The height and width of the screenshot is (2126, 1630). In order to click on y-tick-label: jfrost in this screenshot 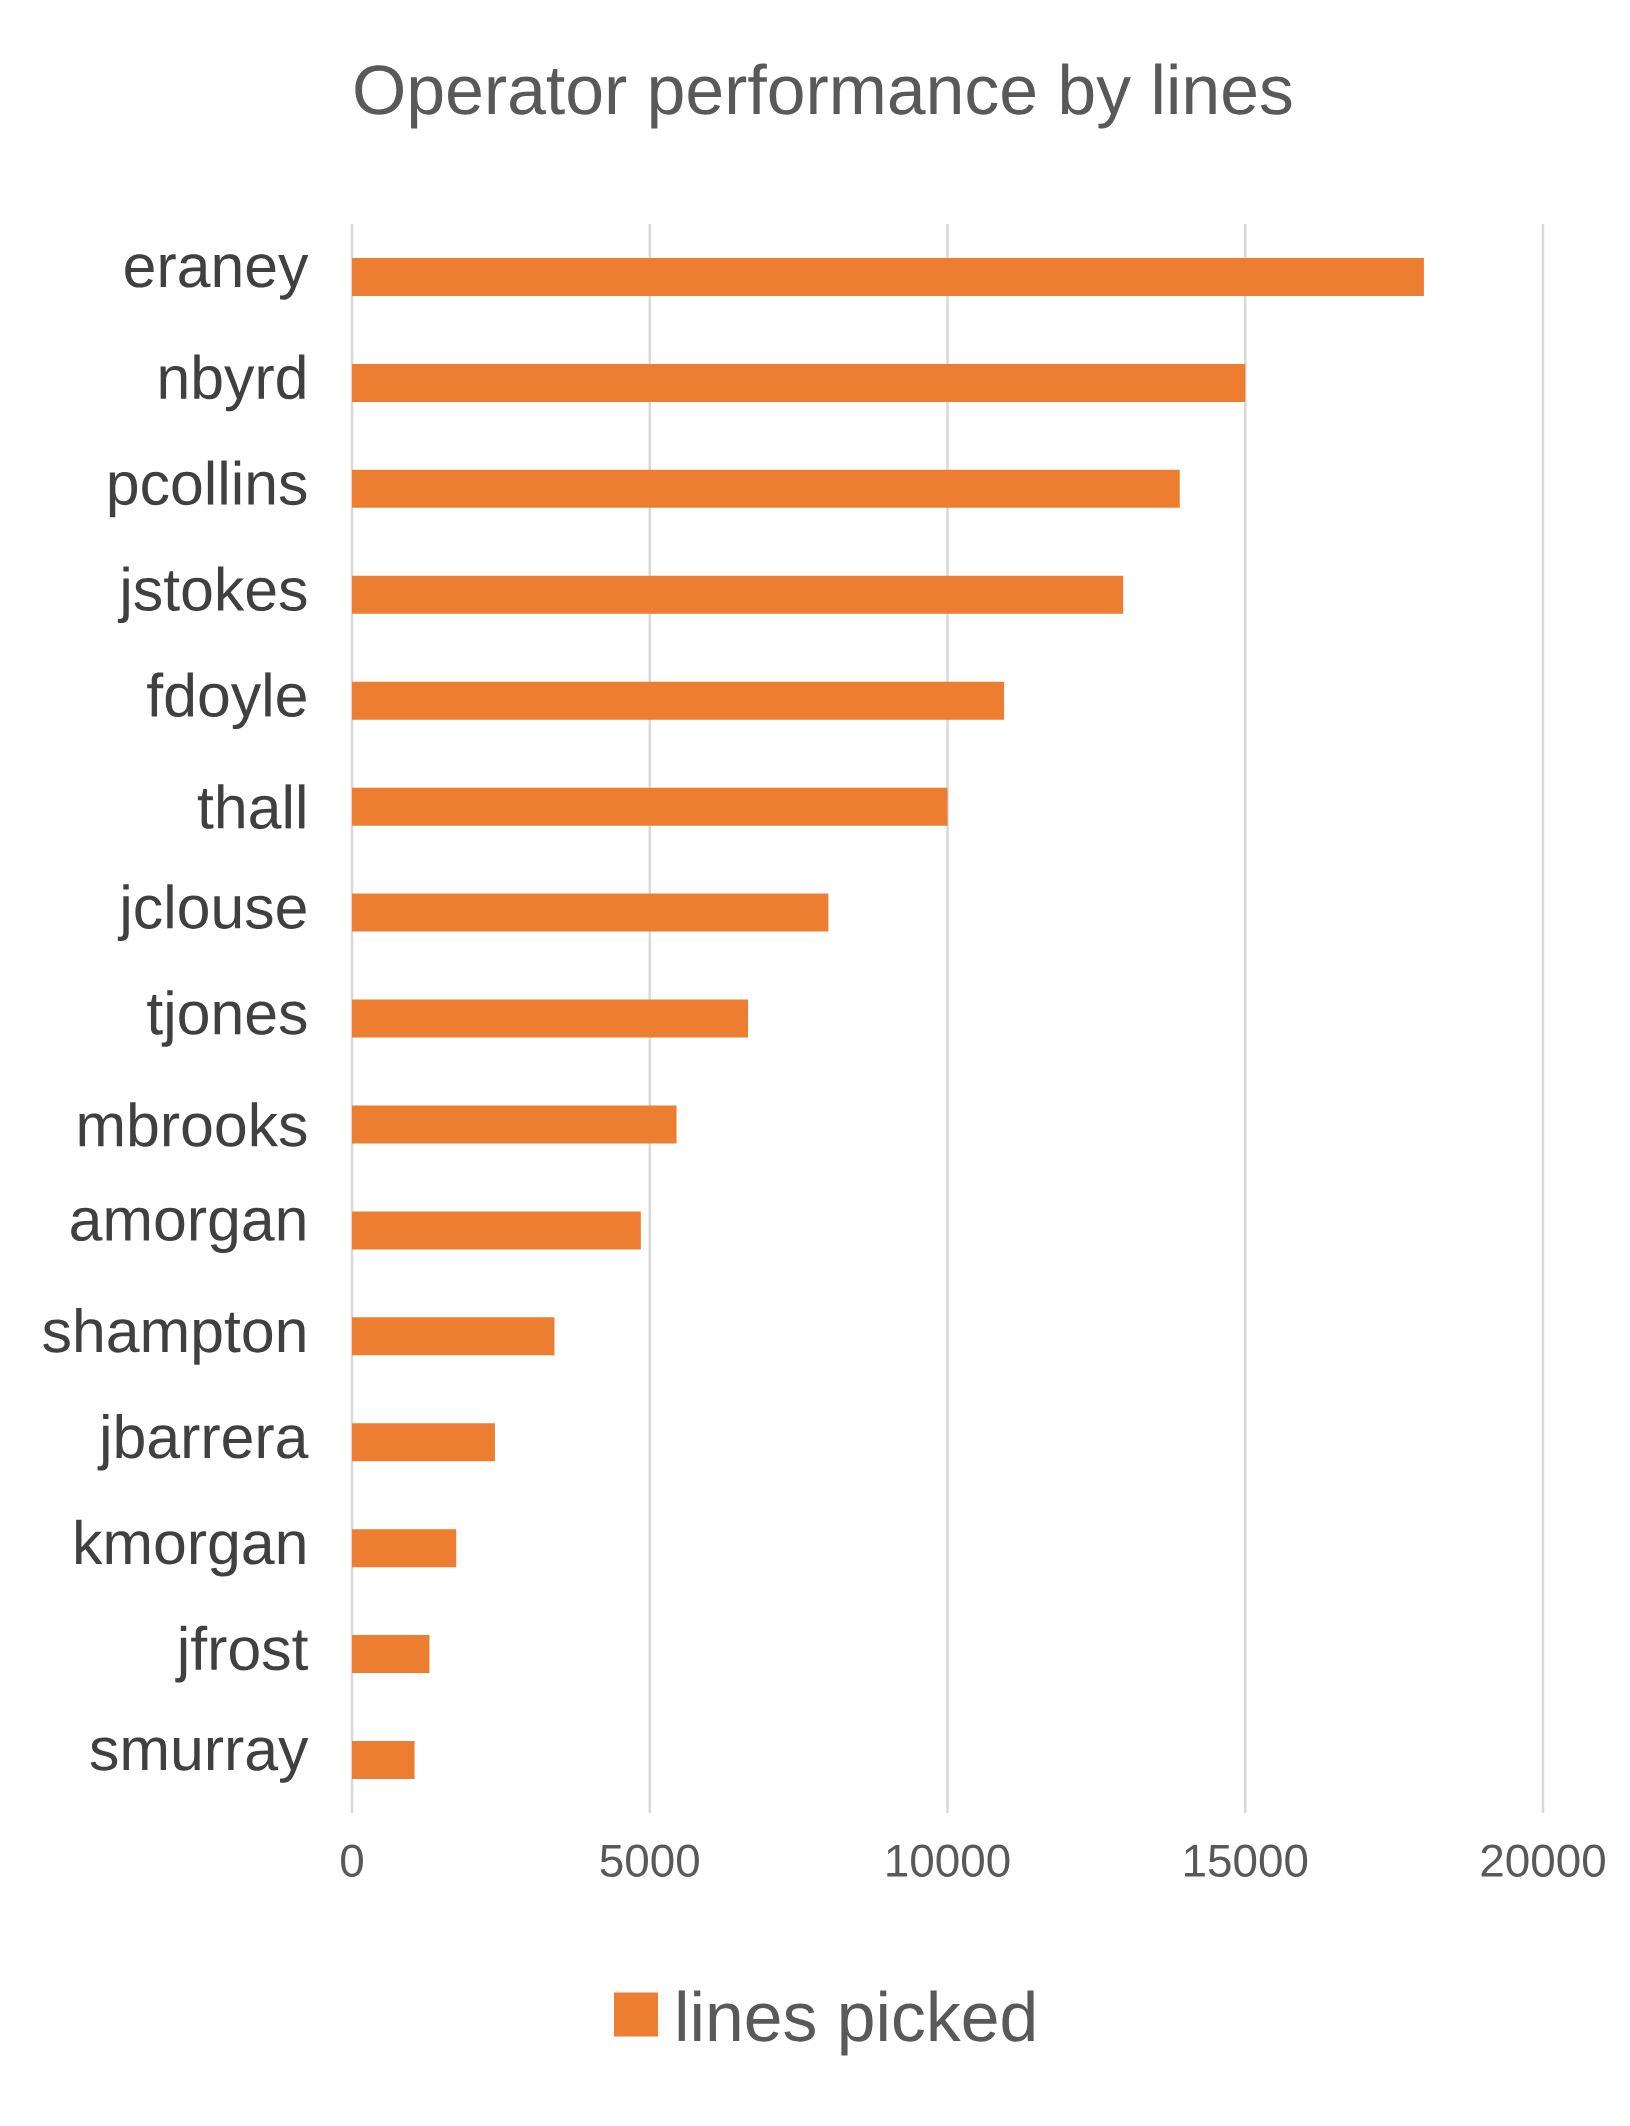, I will do `click(242, 1654)`.